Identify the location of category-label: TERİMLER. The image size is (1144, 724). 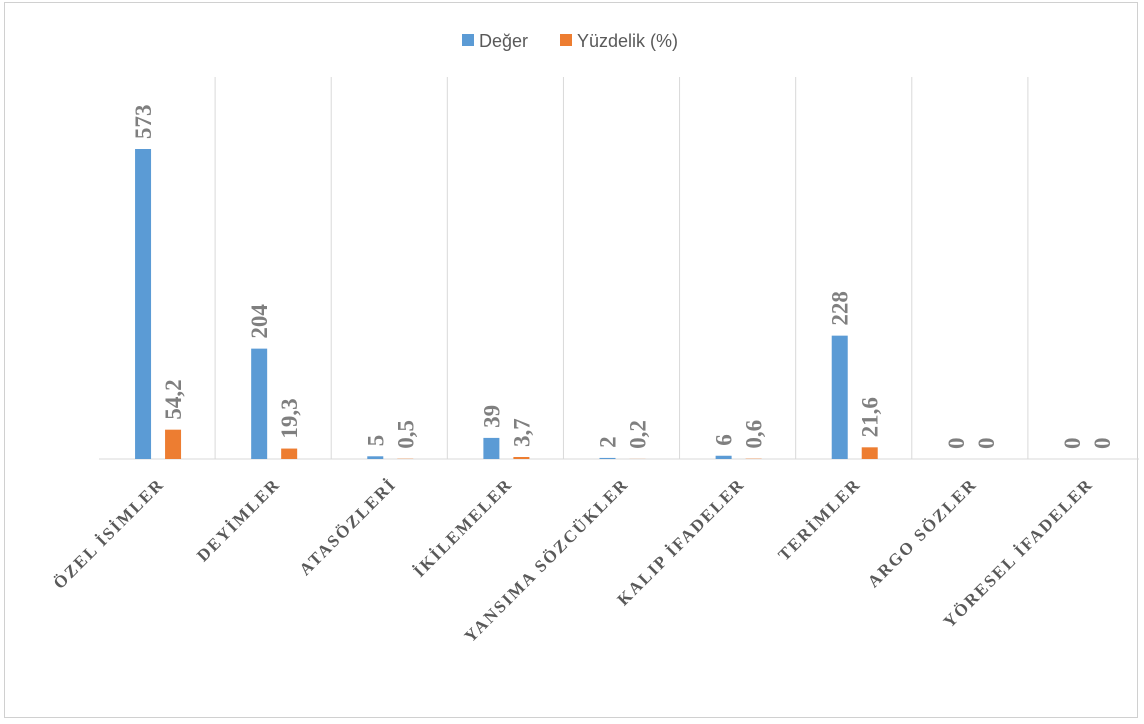
(819, 519).